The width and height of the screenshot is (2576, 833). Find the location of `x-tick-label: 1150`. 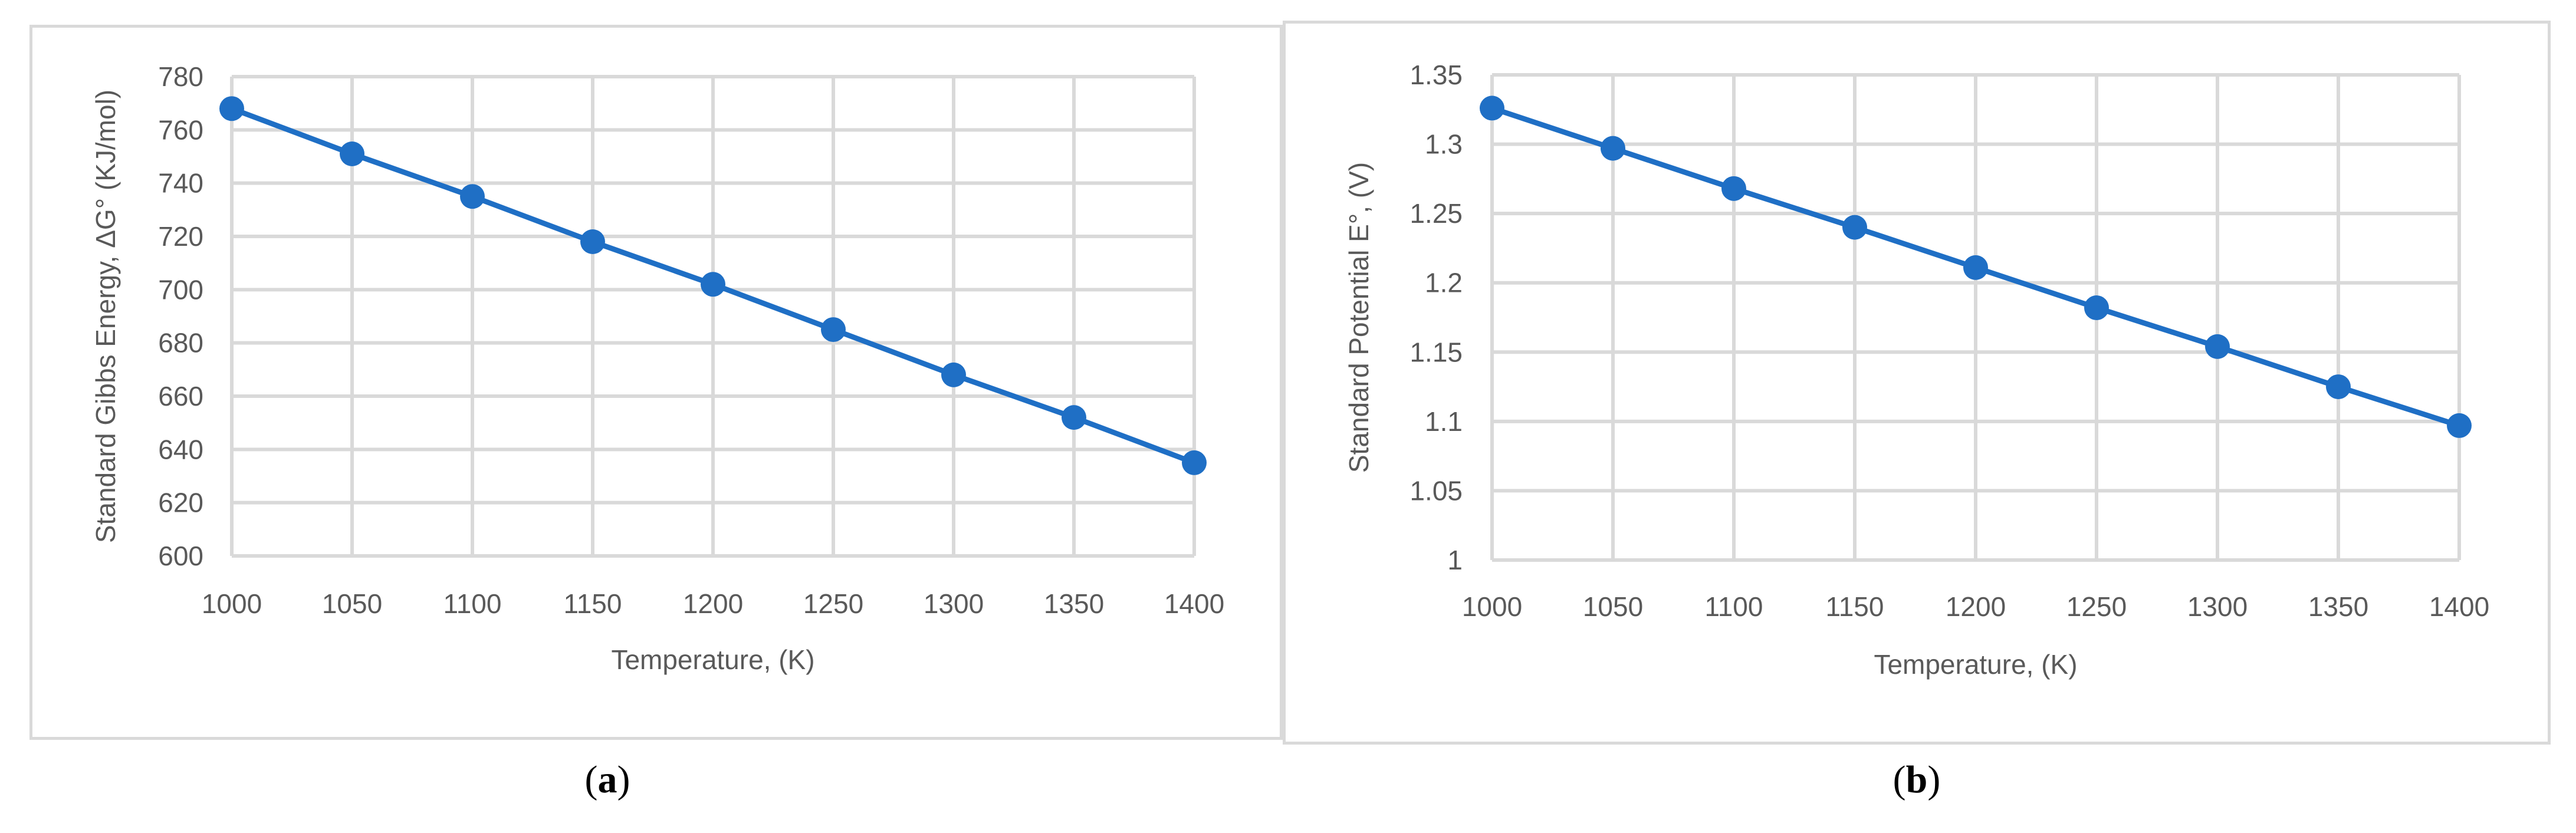

x-tick-label: 1150 is located at coordinates (1855, 606).